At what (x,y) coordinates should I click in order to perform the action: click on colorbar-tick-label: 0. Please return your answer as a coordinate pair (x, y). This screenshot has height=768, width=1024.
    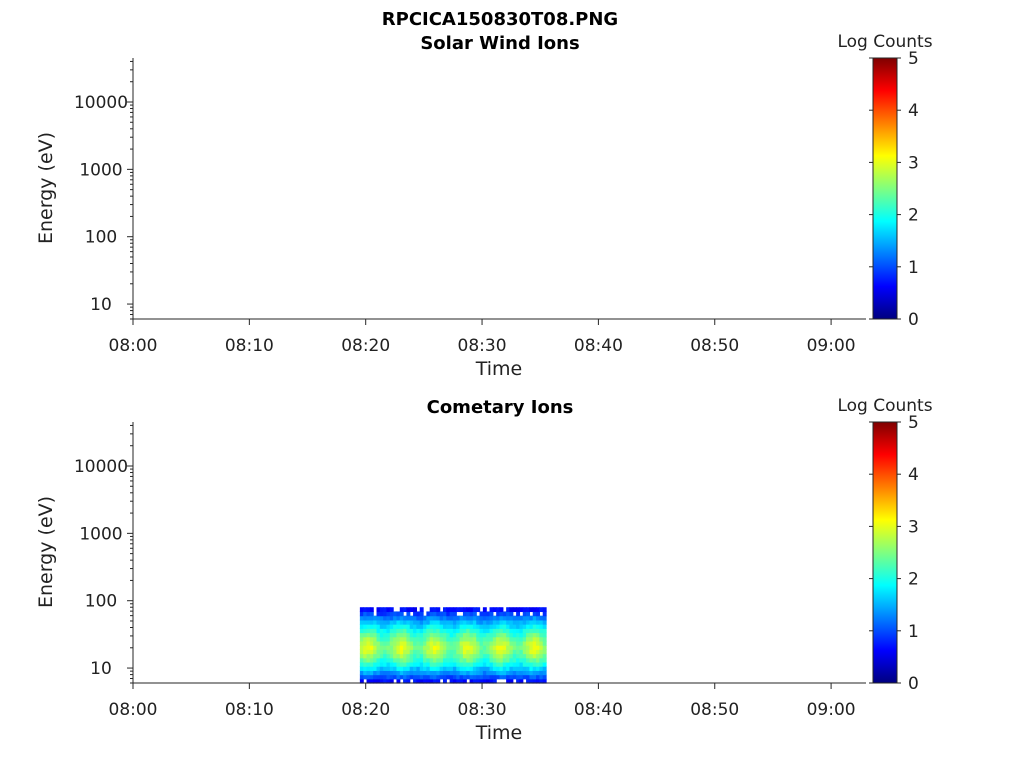
    Looking at the image, I should click on (913, 320).